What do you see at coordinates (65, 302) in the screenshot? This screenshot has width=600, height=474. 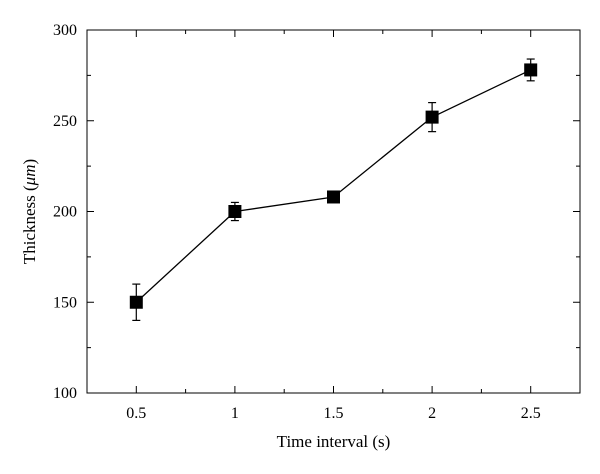 I see `y-tick-label: 150` at bounding box center [65, 302].